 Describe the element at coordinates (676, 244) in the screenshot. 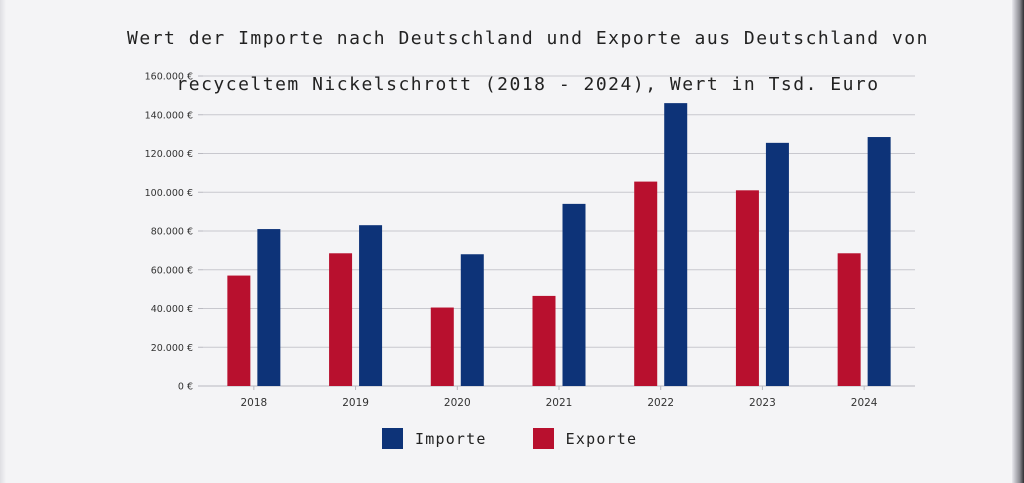

I see `bar-importe-2022` at that location.